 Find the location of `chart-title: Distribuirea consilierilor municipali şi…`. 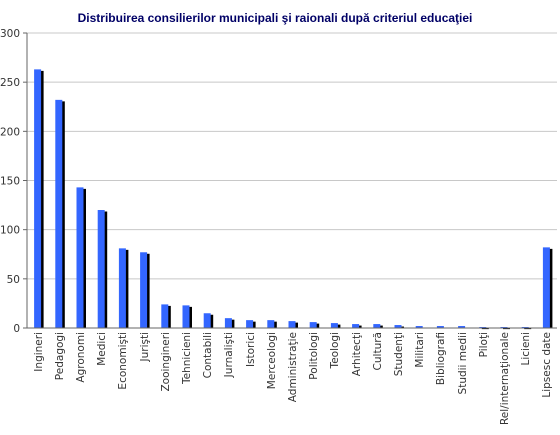

chart-title: Distribuirea consilierilor municipali şi… is located at coordinates (275, 18).